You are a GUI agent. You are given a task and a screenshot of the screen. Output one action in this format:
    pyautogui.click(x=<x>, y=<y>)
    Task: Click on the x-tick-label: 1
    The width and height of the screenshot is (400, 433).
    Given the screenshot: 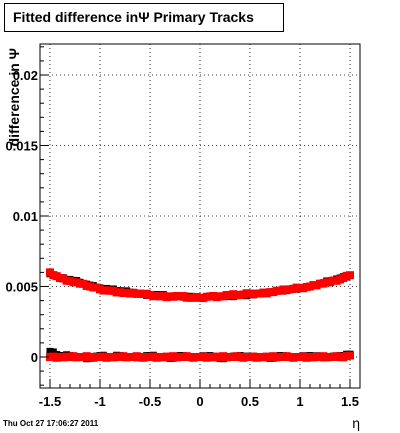 What is the action you would take?
    pyautogui.click(x=299, y=401)
    